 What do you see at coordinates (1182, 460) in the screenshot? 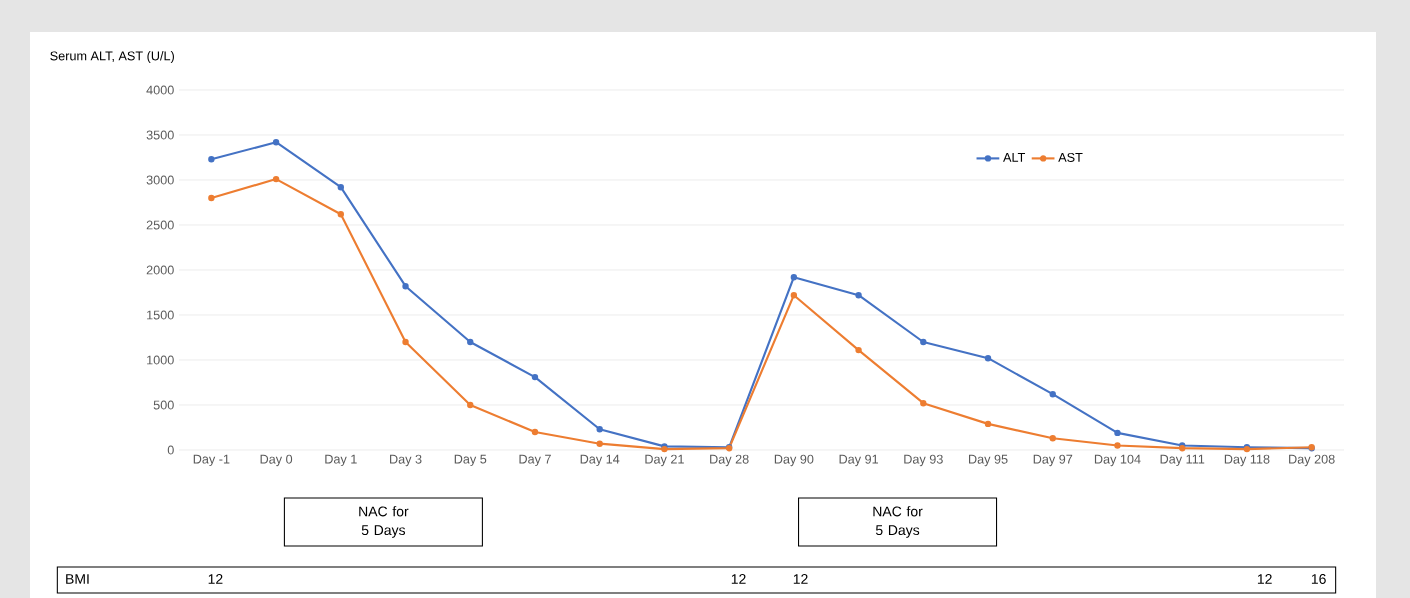
I see `x-tick-label: Day 111` at bounding box center [1182, 460].